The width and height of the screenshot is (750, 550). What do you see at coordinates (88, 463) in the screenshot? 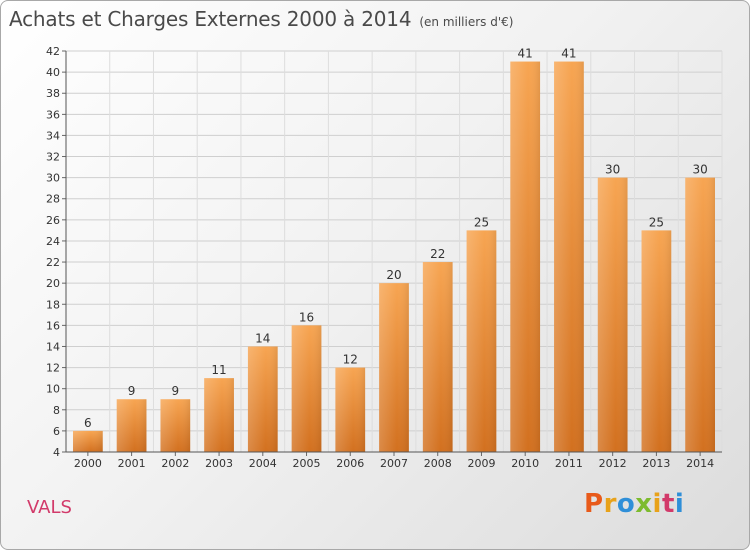
I see `x-tick-label: 2000` at bounding box center [88, 463].